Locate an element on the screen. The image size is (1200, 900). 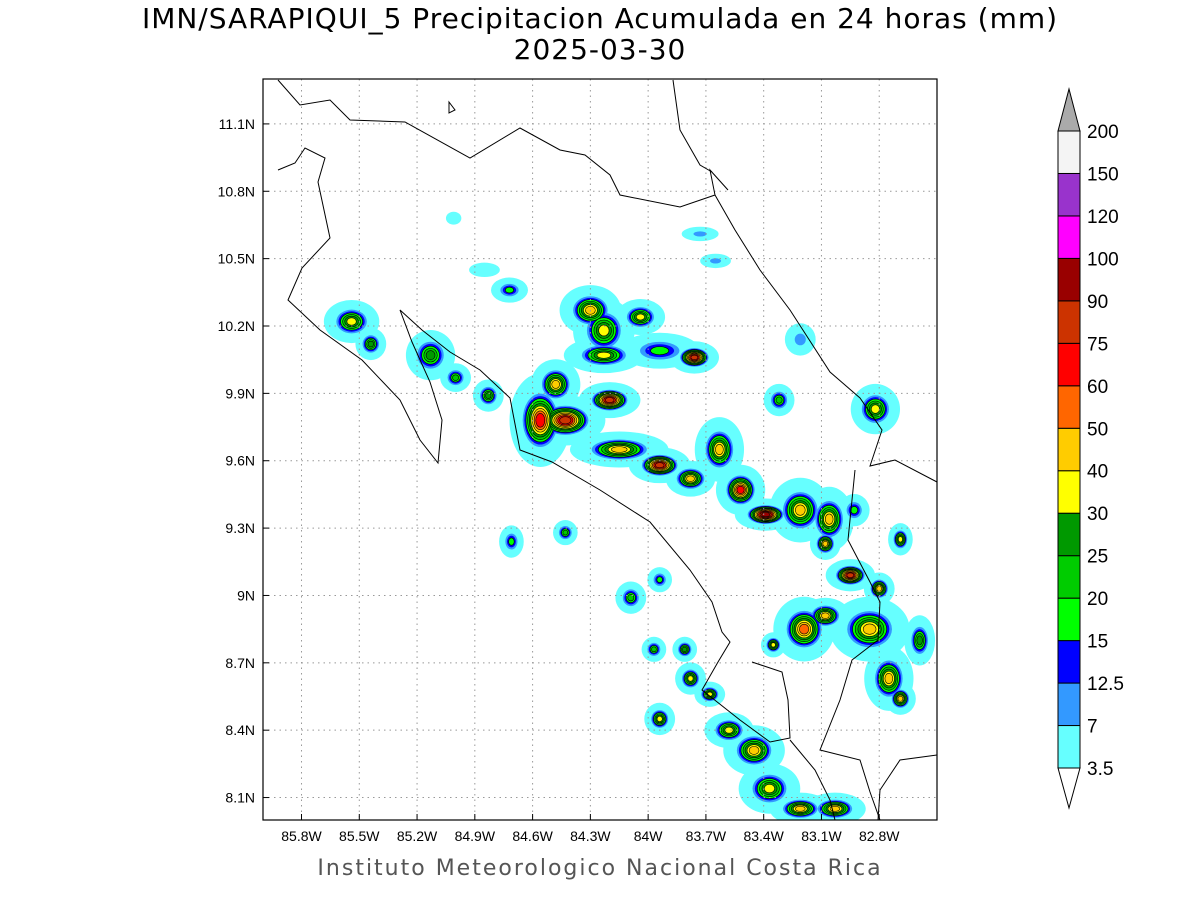
colorbar-label: 40 is located at coordinates (1097, 472).